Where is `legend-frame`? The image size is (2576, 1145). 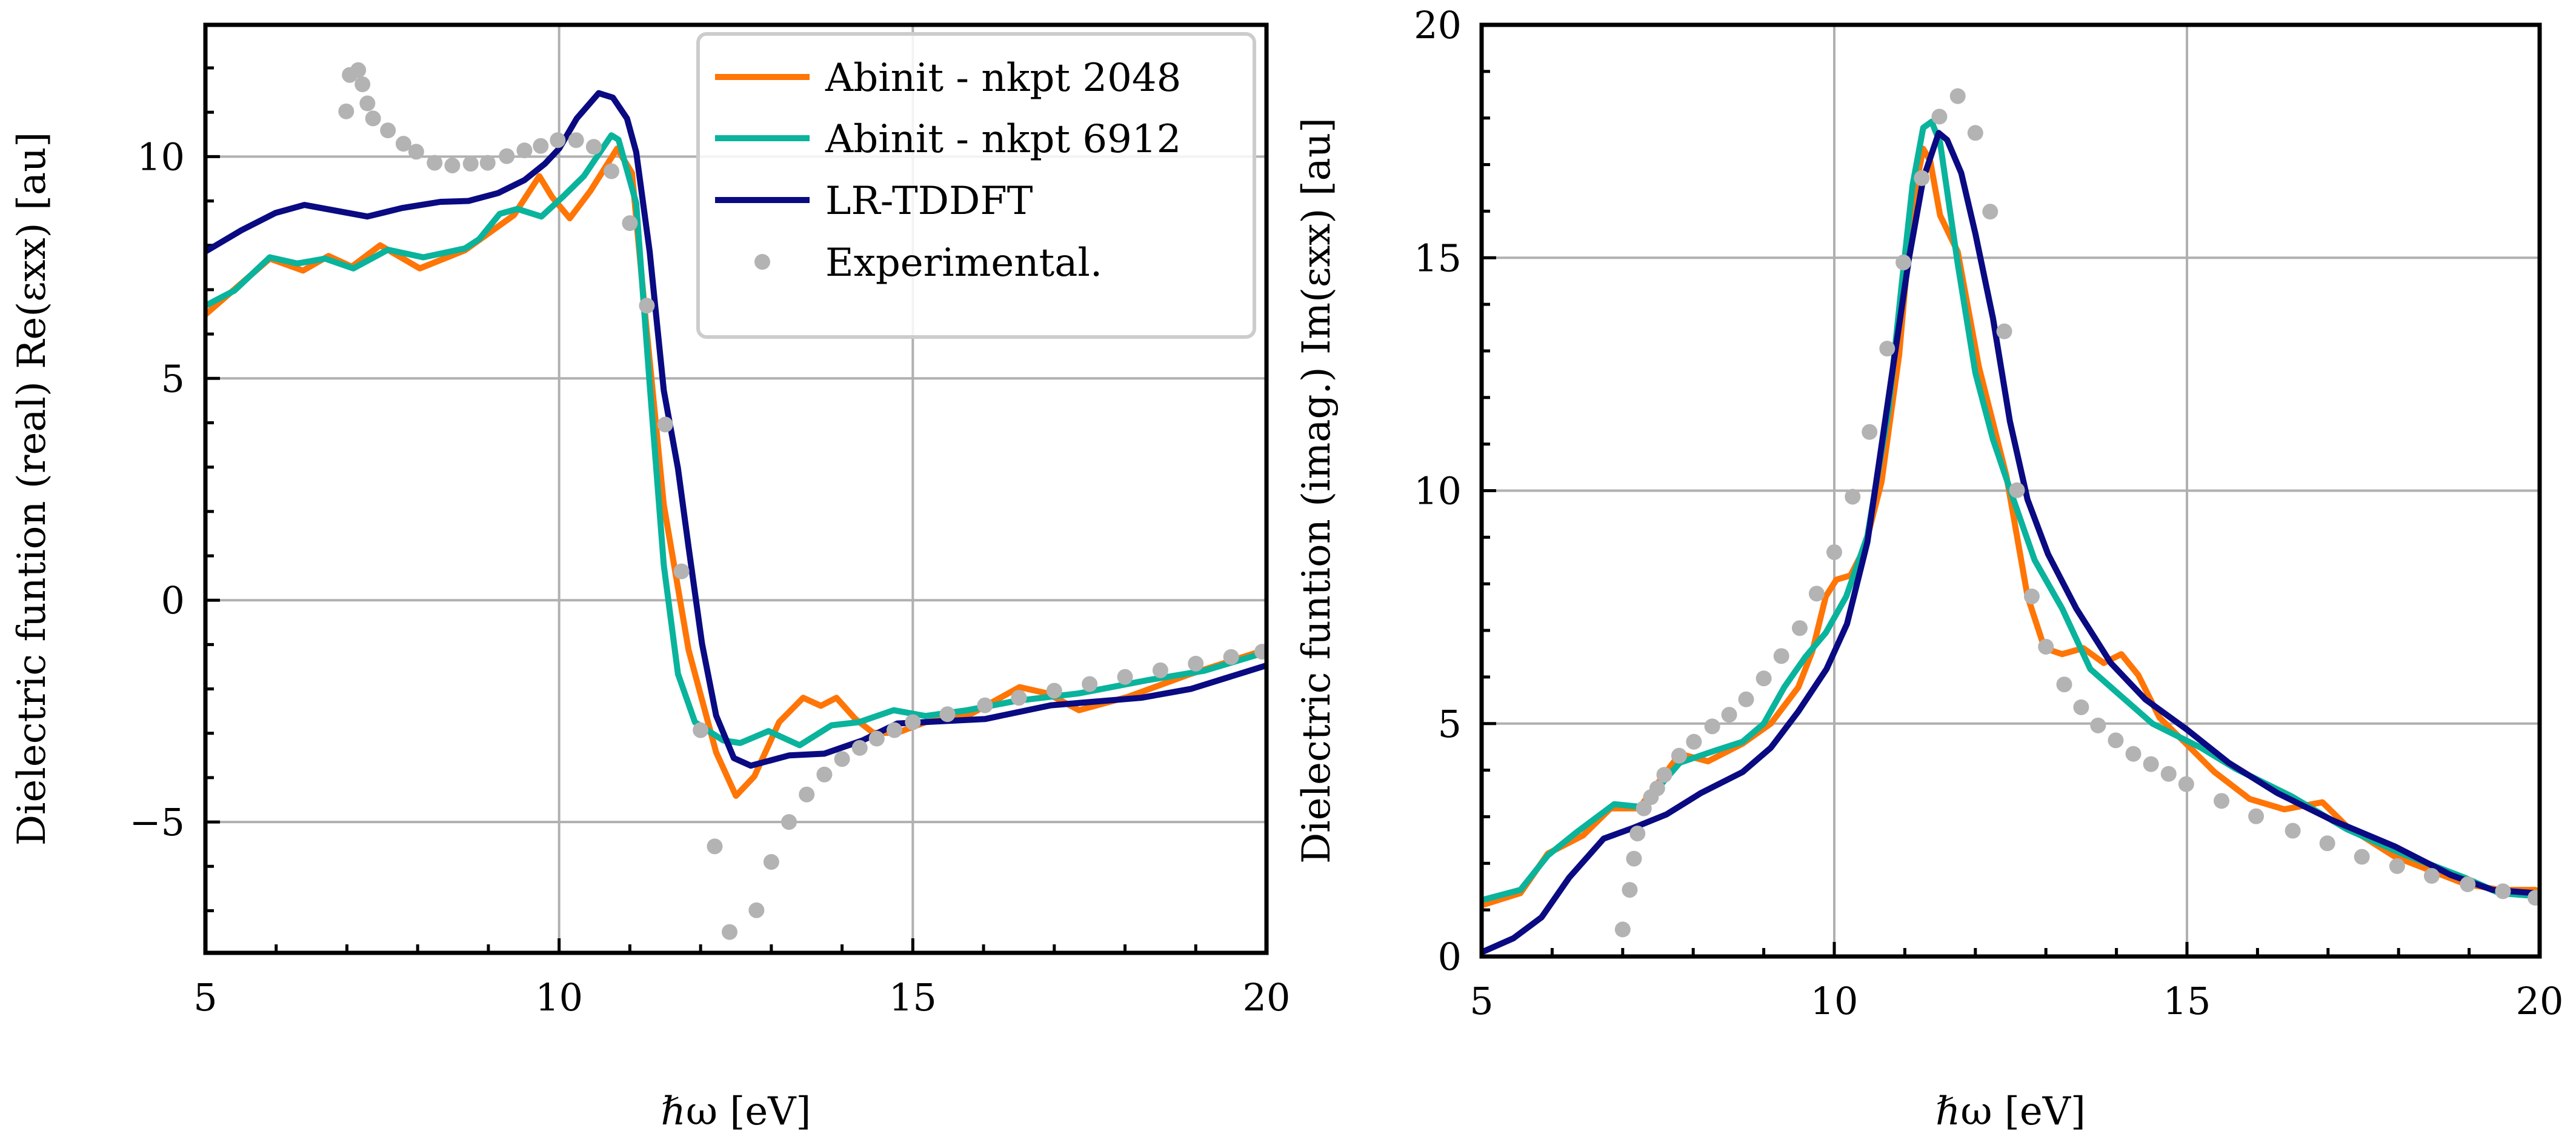 legend-frame is located at coordinates (976, 186).